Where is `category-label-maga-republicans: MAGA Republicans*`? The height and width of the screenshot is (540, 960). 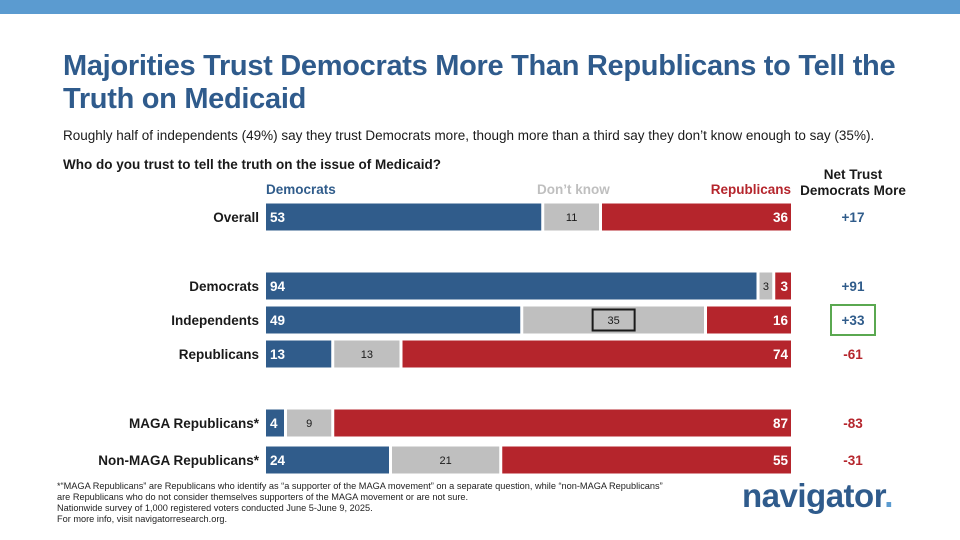 category-label-maga-republicans: MAGA Republicans* is located at coordinates (194, 423).